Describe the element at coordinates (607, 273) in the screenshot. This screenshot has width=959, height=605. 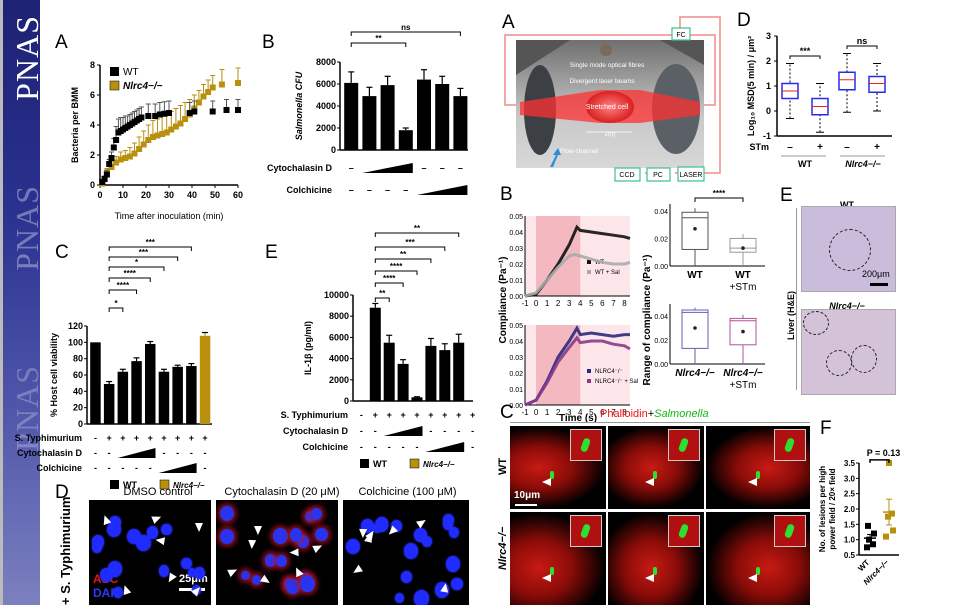
I see `legend-label: WT + Sal` at that location.